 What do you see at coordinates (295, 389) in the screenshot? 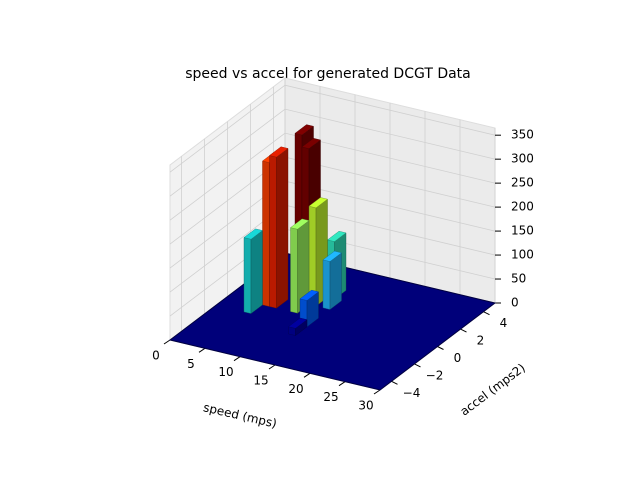
I see `x-tick-label: 20` at bounding box center [295, 389].